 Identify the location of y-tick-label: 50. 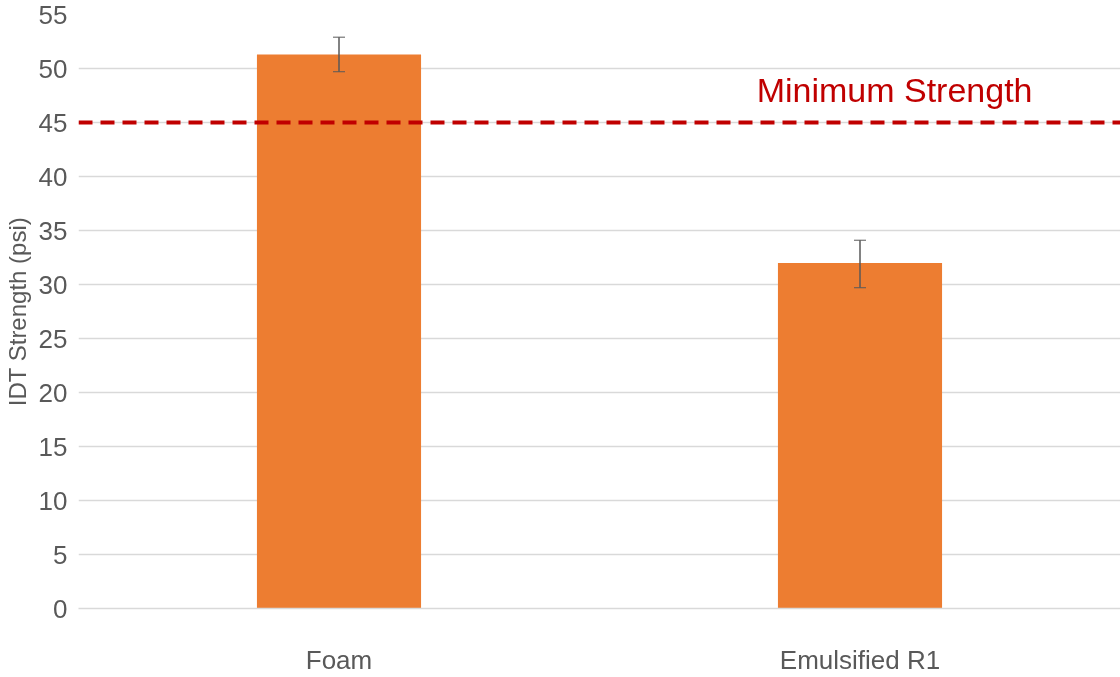
(53, 68).